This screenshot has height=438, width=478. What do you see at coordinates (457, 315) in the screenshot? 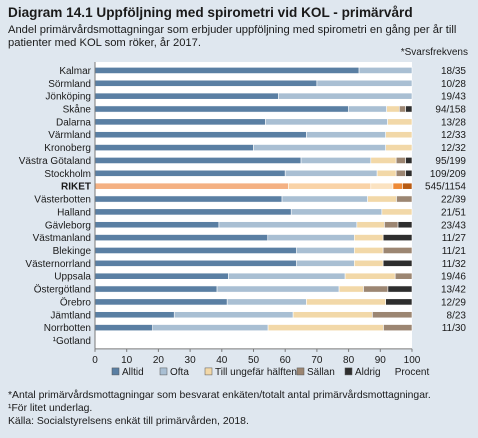
I see `response-rate-label: 8/23` at bounding box center [457, 315].